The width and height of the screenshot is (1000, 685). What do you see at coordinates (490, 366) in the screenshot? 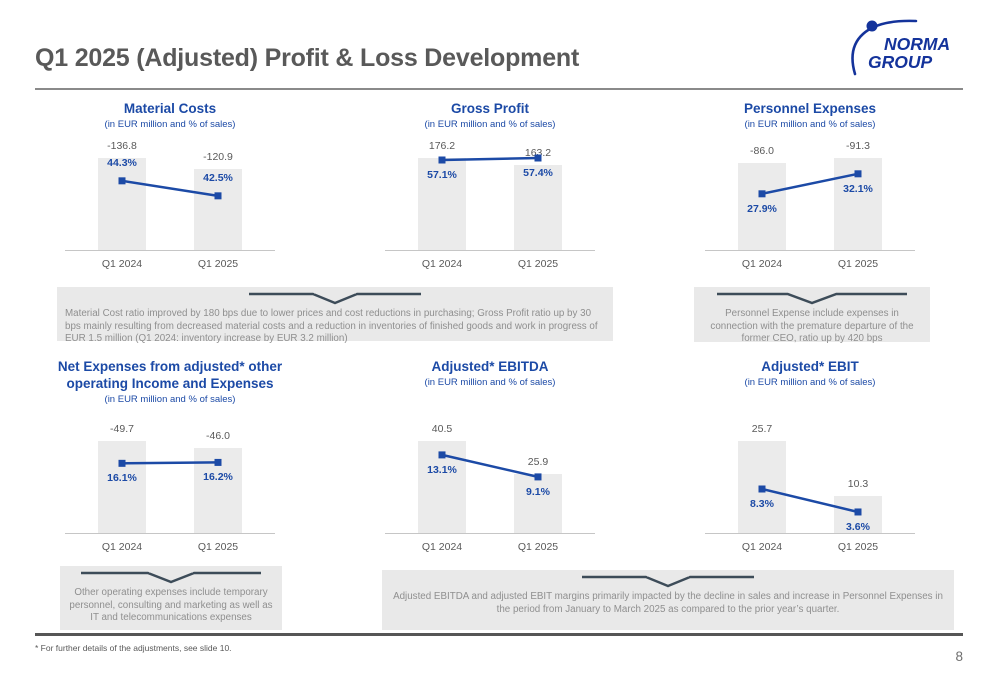
I see `chart-title: Adjusted* EBITDA` at bounding box center [490, 366].